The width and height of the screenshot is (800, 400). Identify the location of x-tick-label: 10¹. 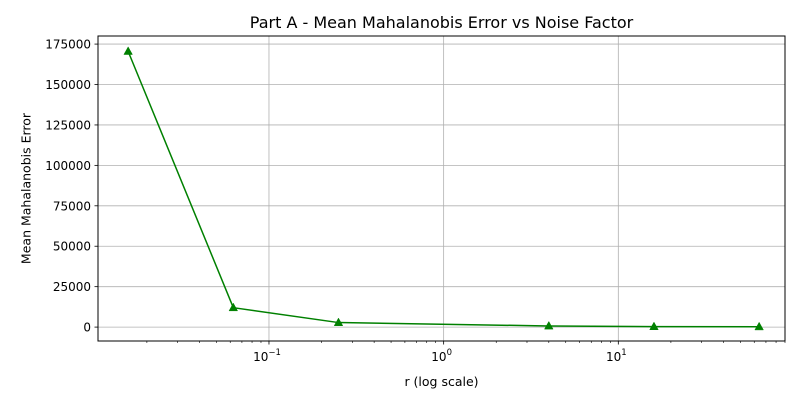
(616, 356).